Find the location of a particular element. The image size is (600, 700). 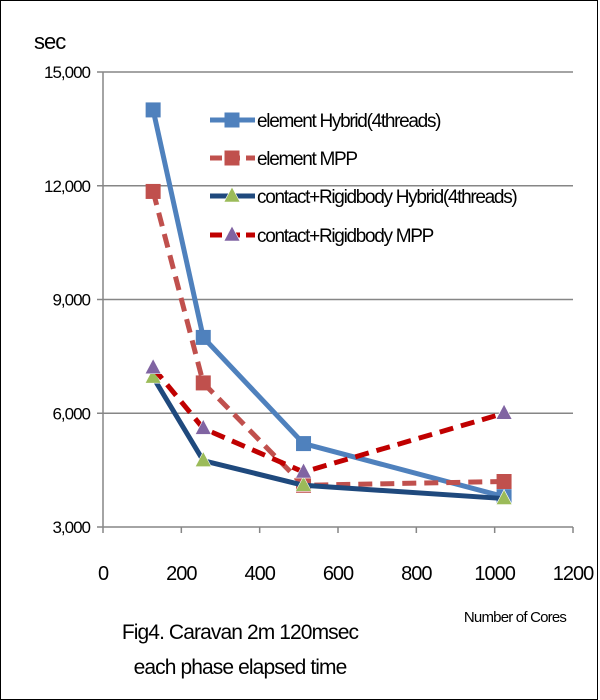

y-tick-label-3: 12,000 is located at coordinates (67, 186).